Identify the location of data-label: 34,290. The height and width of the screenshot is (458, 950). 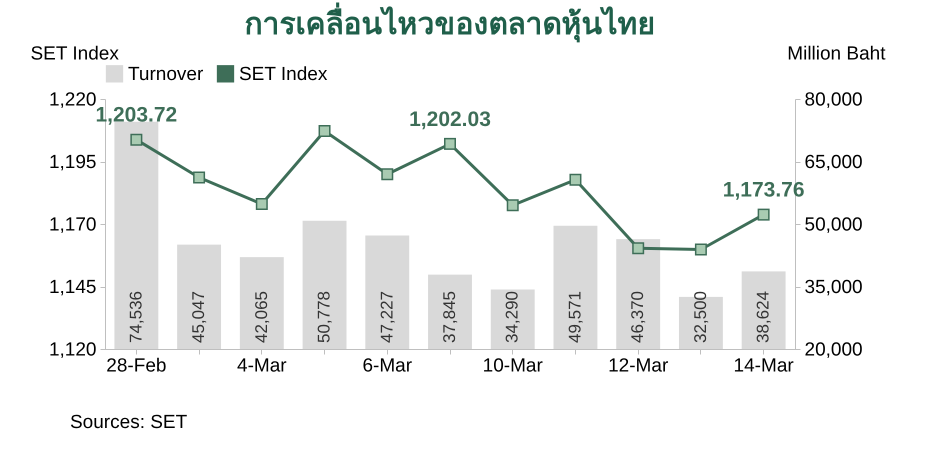
(512, 317).